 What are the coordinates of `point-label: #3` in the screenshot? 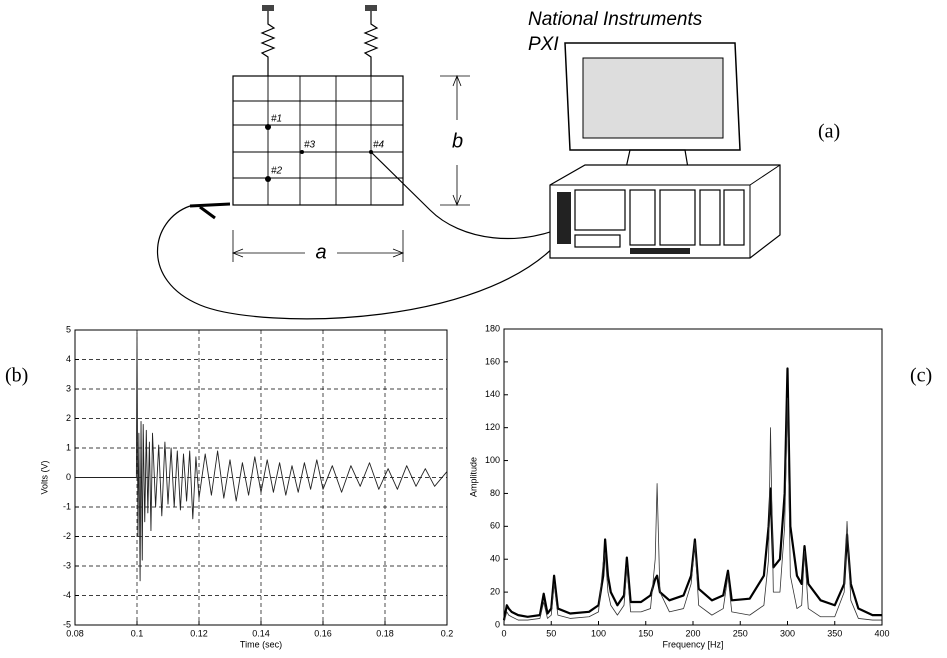 It's located at (310, 145).